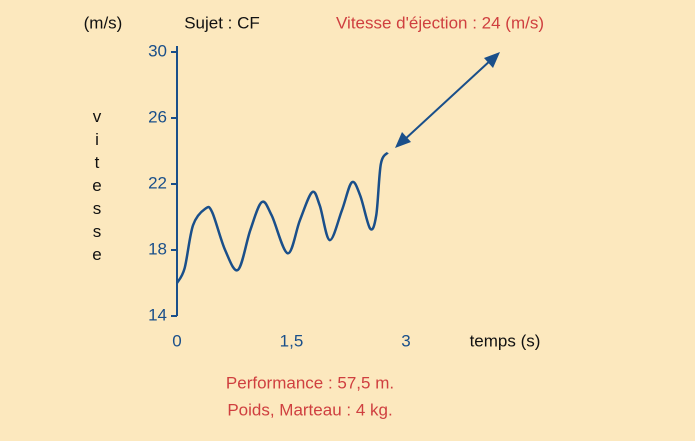  I want to click on x-tick-label: 1,5, so click(292, 340).